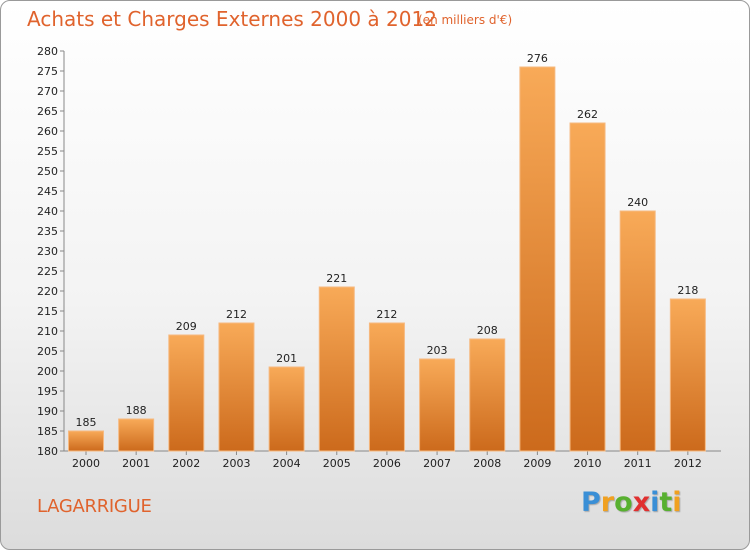 This screenshot has width=750, height=550. Describe the element at coordinates (136, 435) in the screenshot. I see `bar-2001` at that location.